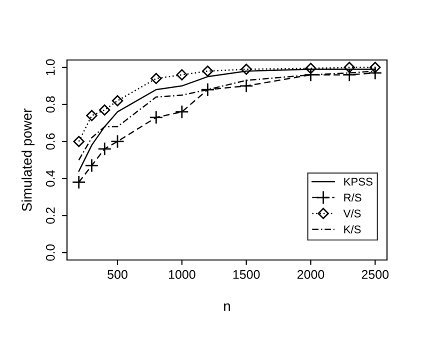 The width and height of the screenshot is (423, 338). Describe the element at coordinates (50, 178) in the screenshot. I see `y-tick-label: 0.4` at that location.